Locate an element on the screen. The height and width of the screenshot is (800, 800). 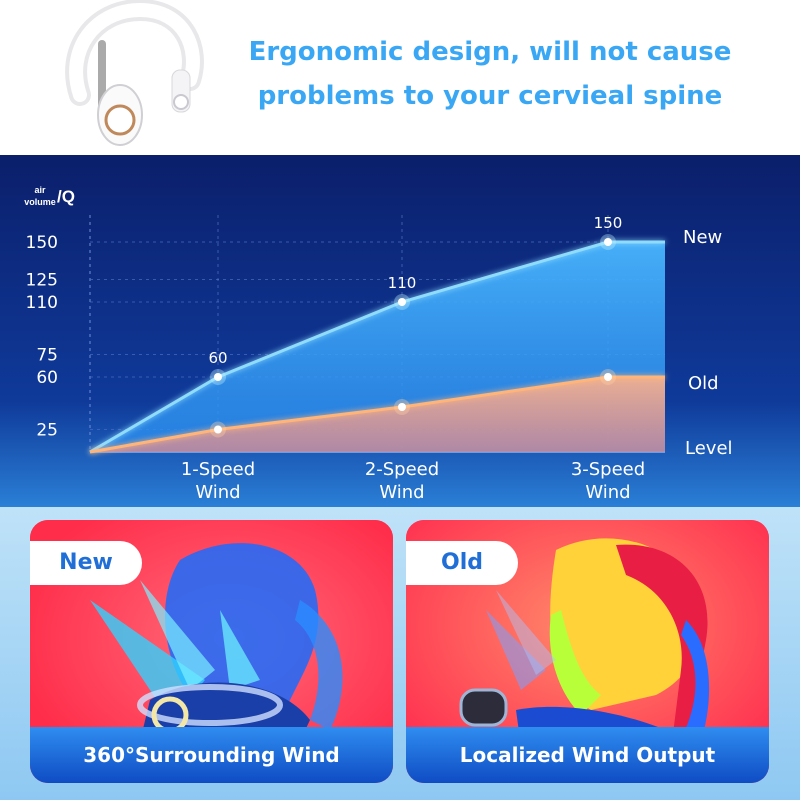
headline-line-2: problems to your cervieal spine is located at coordinates (490, 96).